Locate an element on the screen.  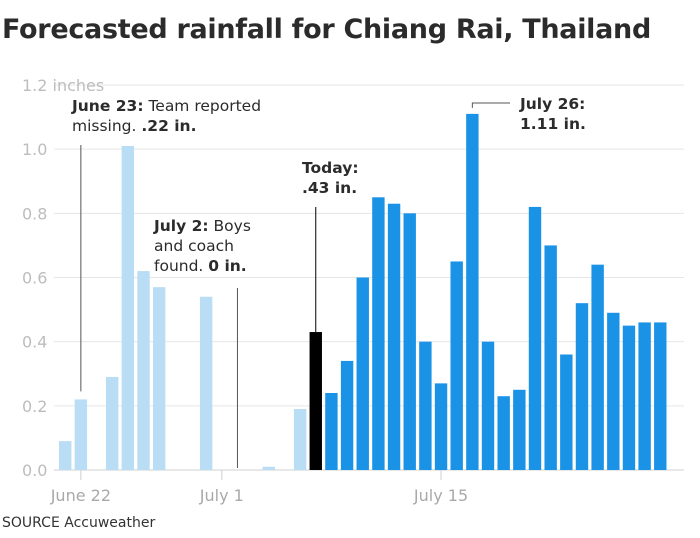
y-tick-label: 0.2 is located at coordinates (34, 406).